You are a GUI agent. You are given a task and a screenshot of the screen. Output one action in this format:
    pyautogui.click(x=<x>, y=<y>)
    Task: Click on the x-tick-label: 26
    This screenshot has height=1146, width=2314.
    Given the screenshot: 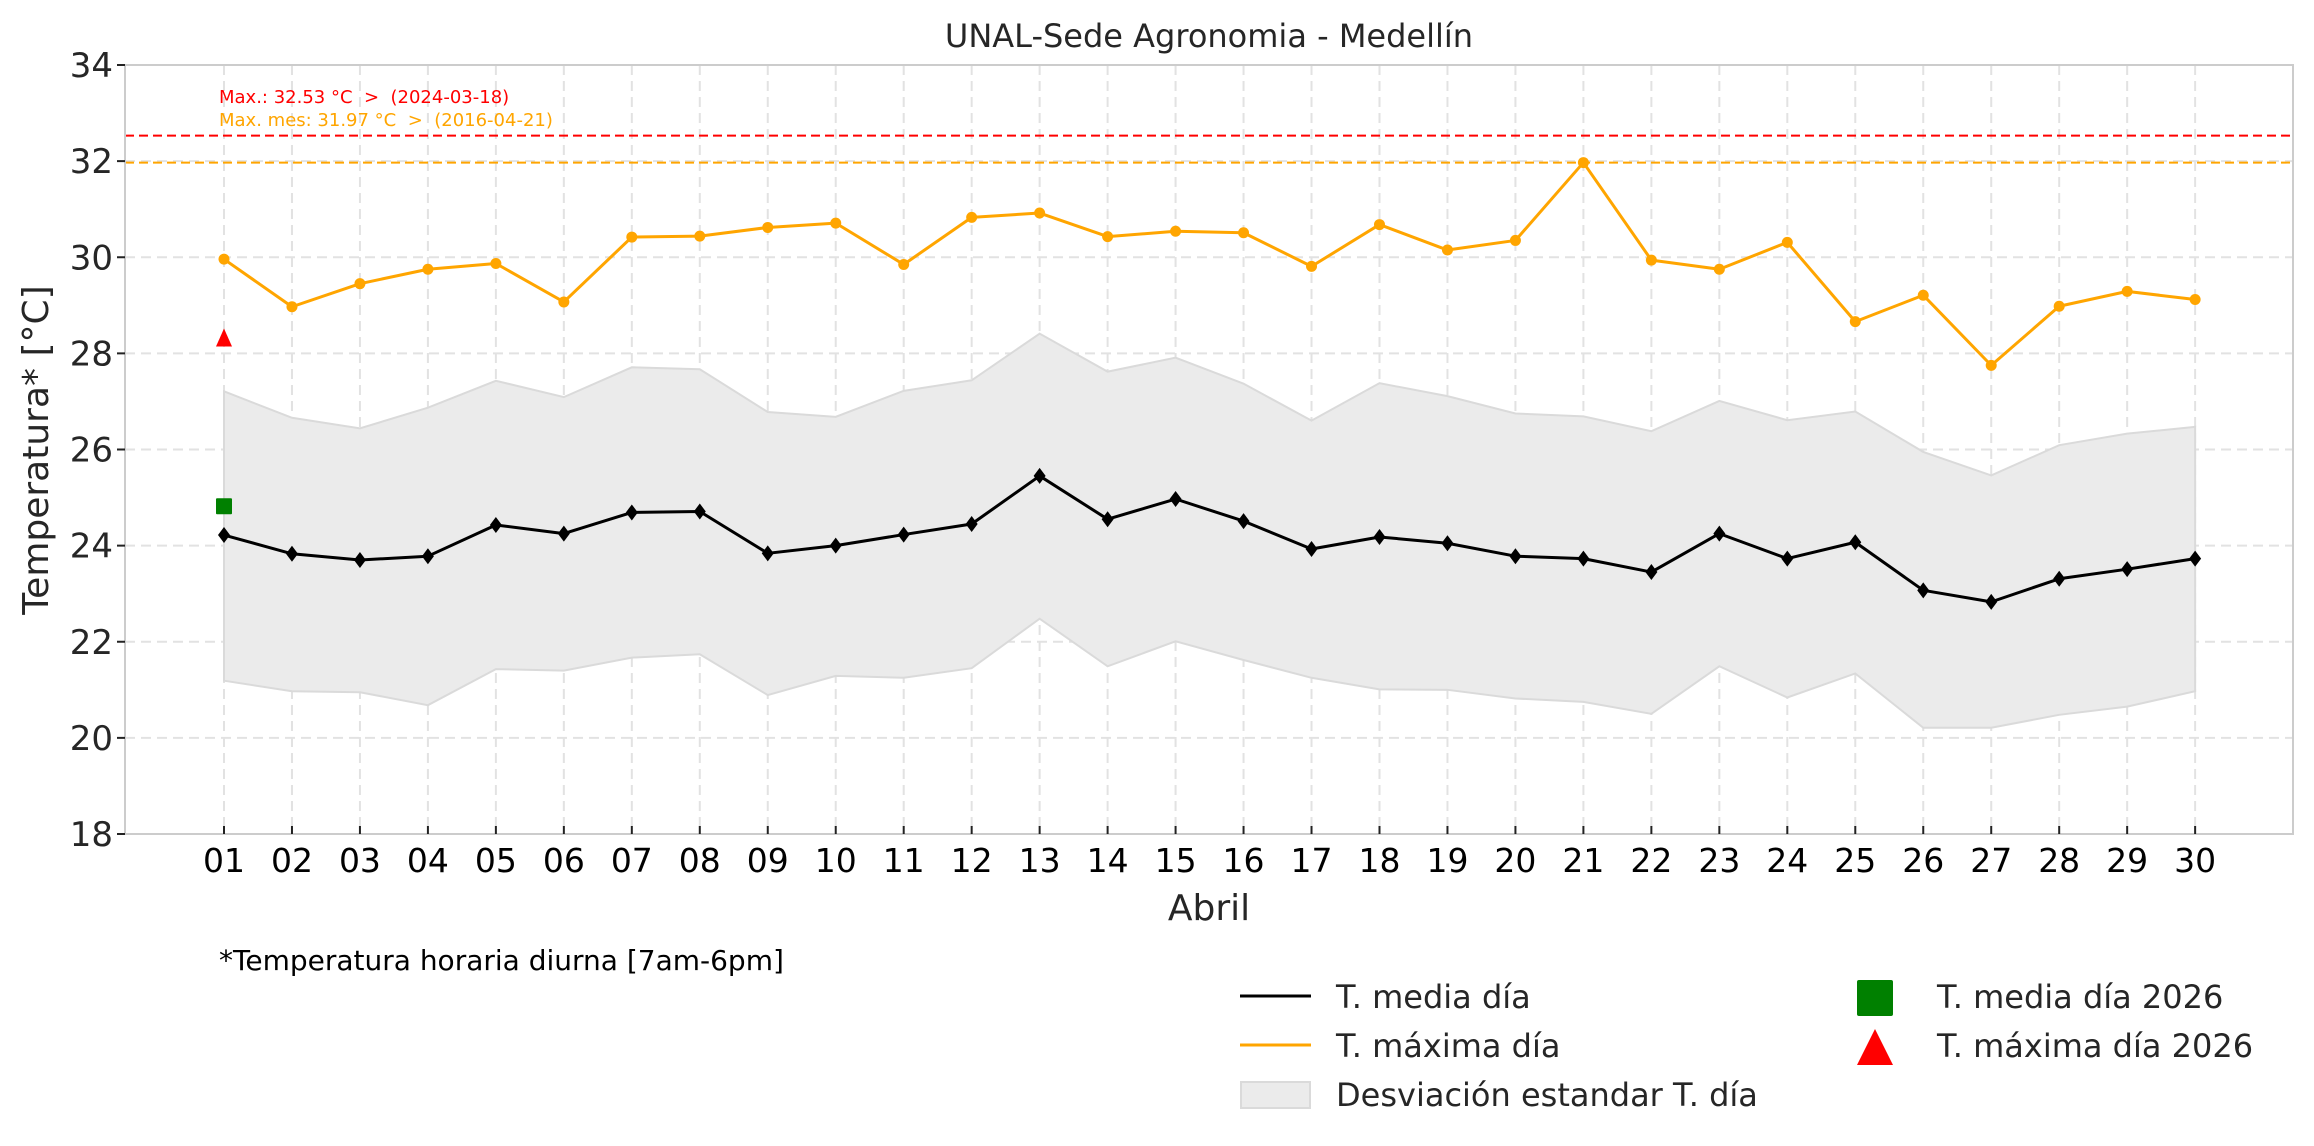 What is the action you would take?
    pyautogui.click(x=1923, y=860)
    